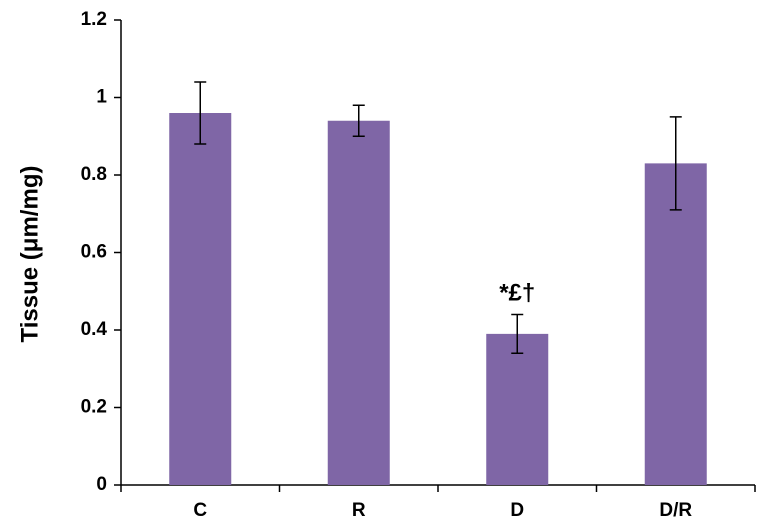  Describe the element at coordinates (29, 254) in the screenshot. I see `y-axis-title: Tissue (μm/mg)` at that location.